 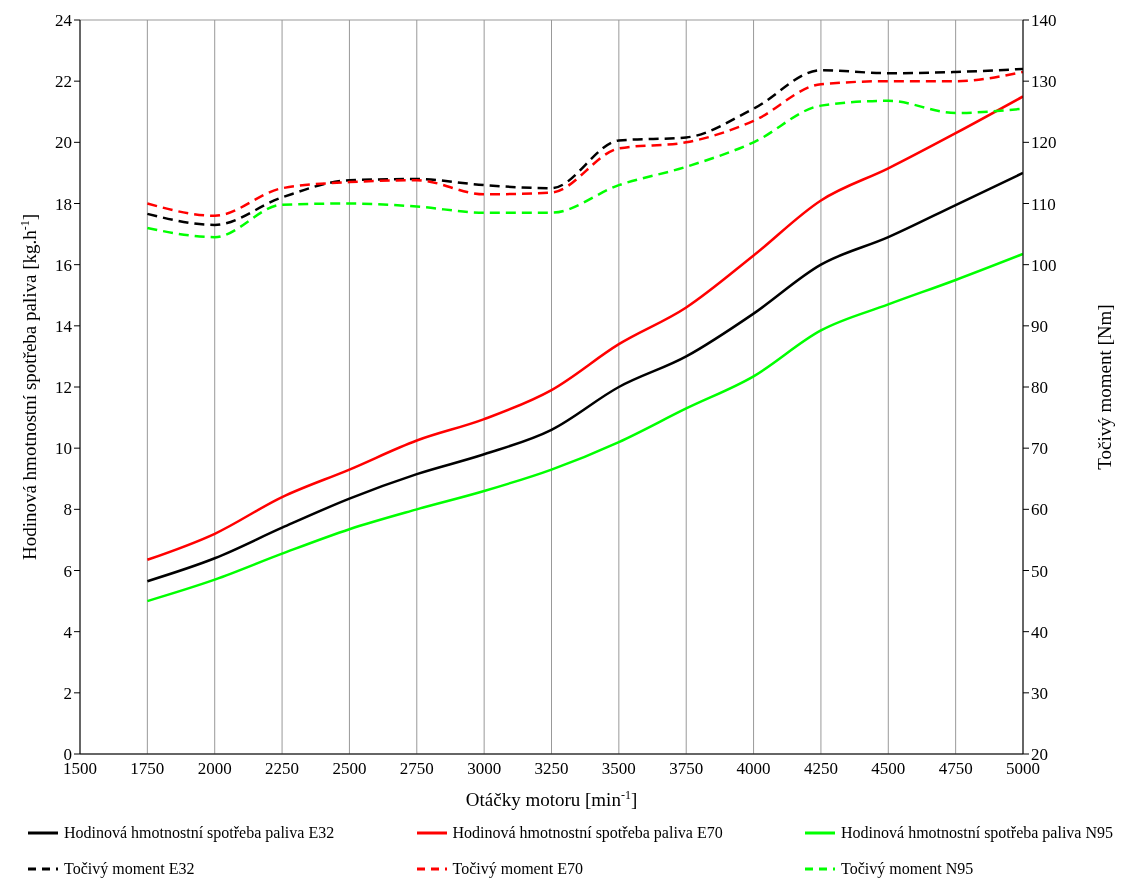 I want to click on x-tick-label: 4500, so click(x=888, y=769).